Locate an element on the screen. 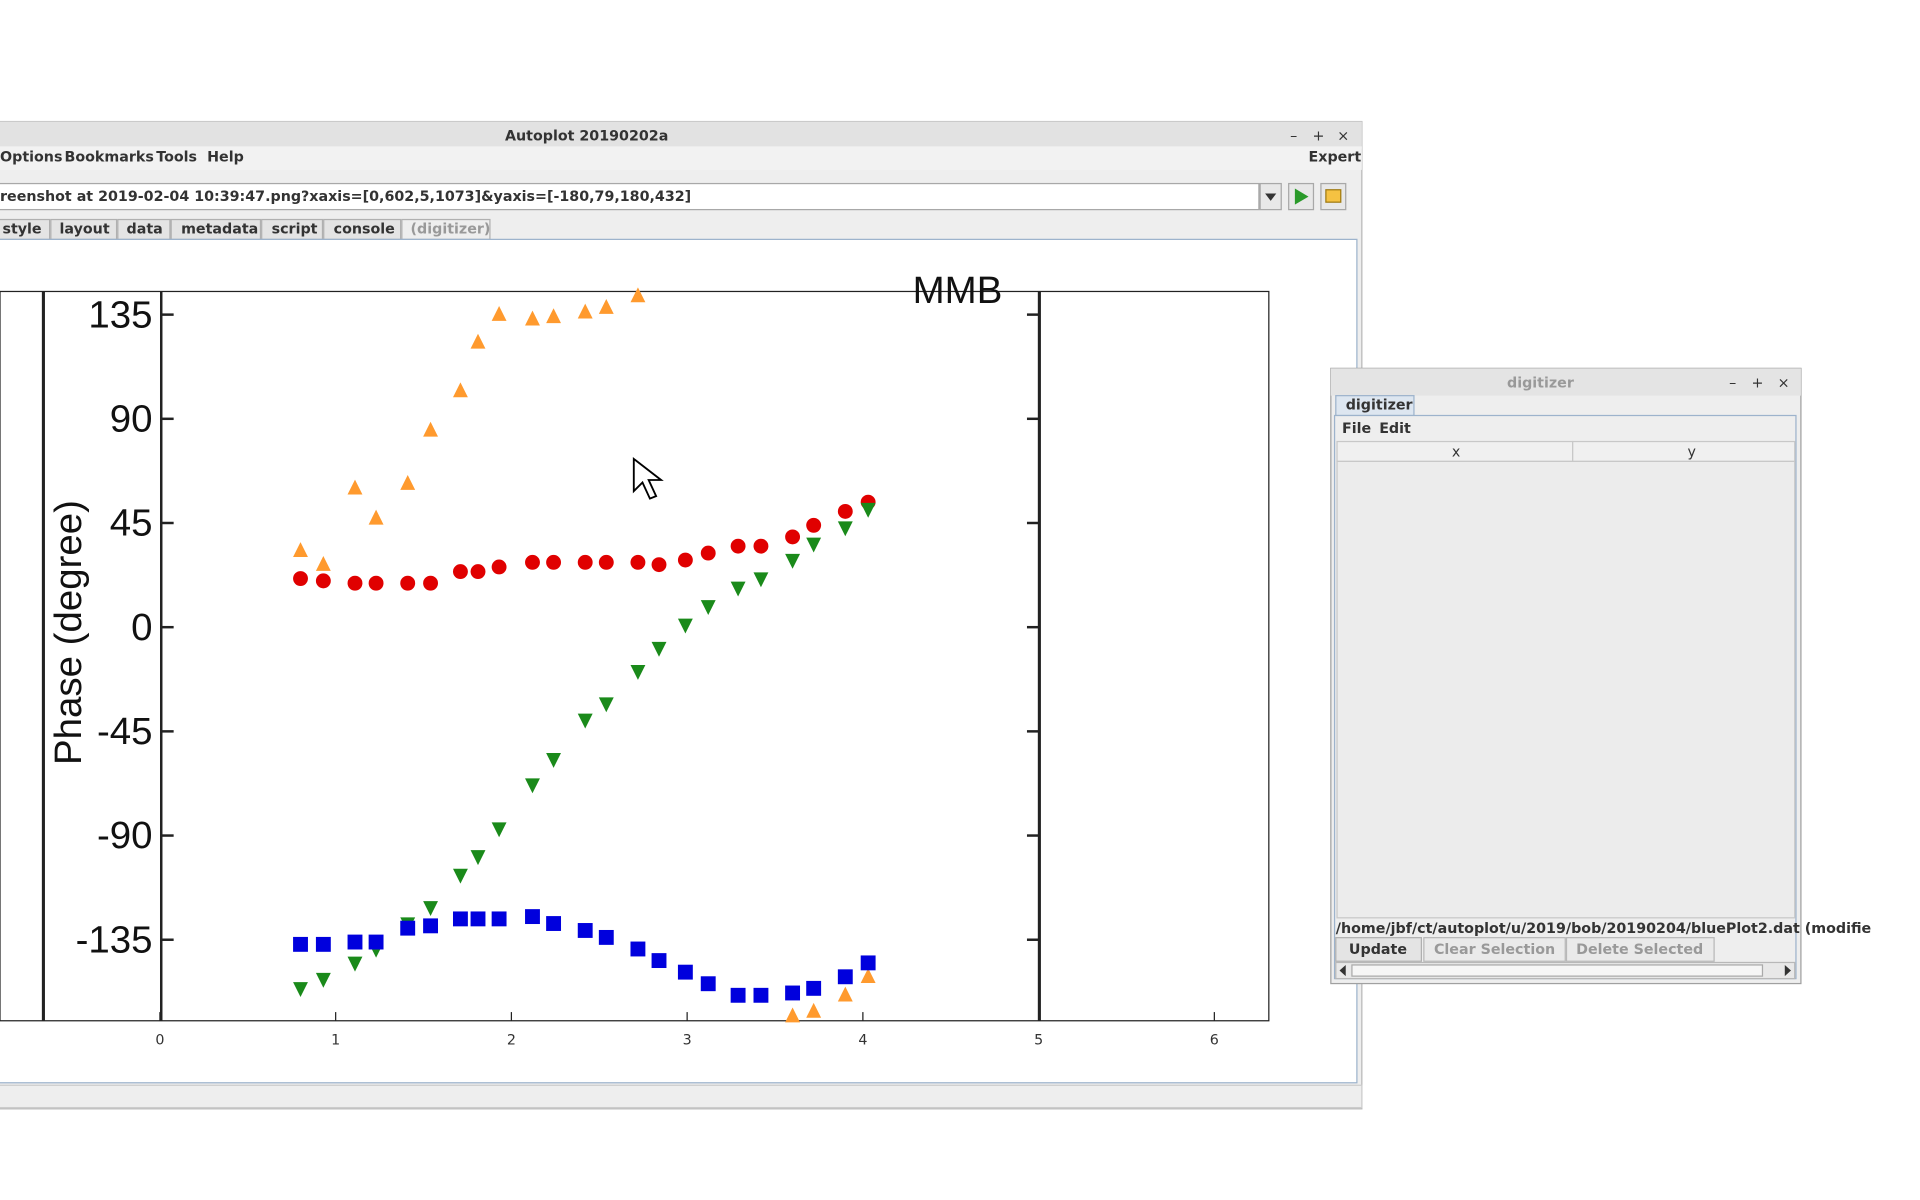  title-bar is located at coordinates (1565, 382).